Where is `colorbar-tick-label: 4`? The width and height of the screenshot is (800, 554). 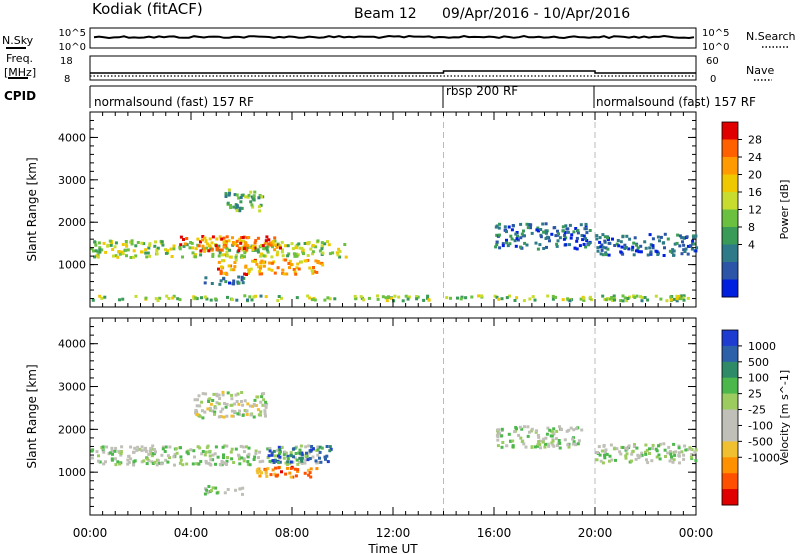 colorbar-tick-label: 4 is located at coordinates (751, 245).